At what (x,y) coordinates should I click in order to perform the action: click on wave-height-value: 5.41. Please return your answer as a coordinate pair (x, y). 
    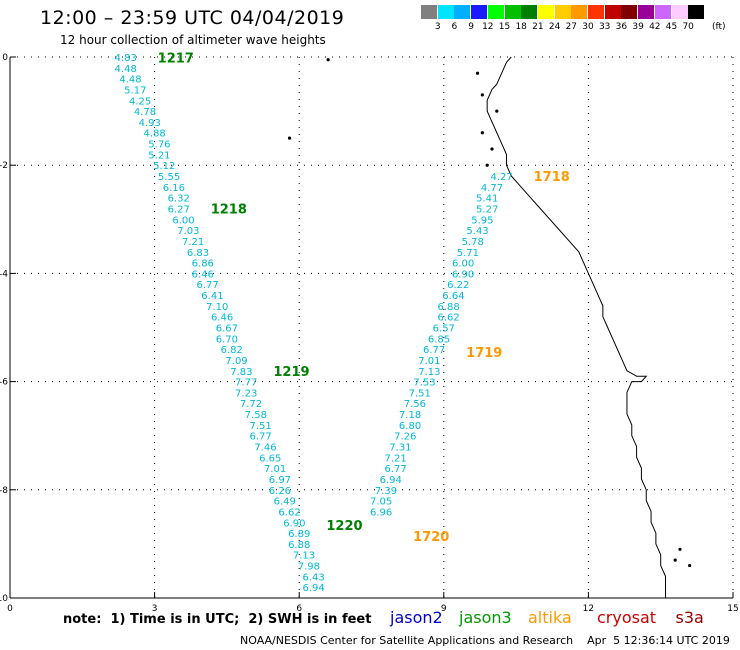
    Looking at the image, I should click on (487, 199).